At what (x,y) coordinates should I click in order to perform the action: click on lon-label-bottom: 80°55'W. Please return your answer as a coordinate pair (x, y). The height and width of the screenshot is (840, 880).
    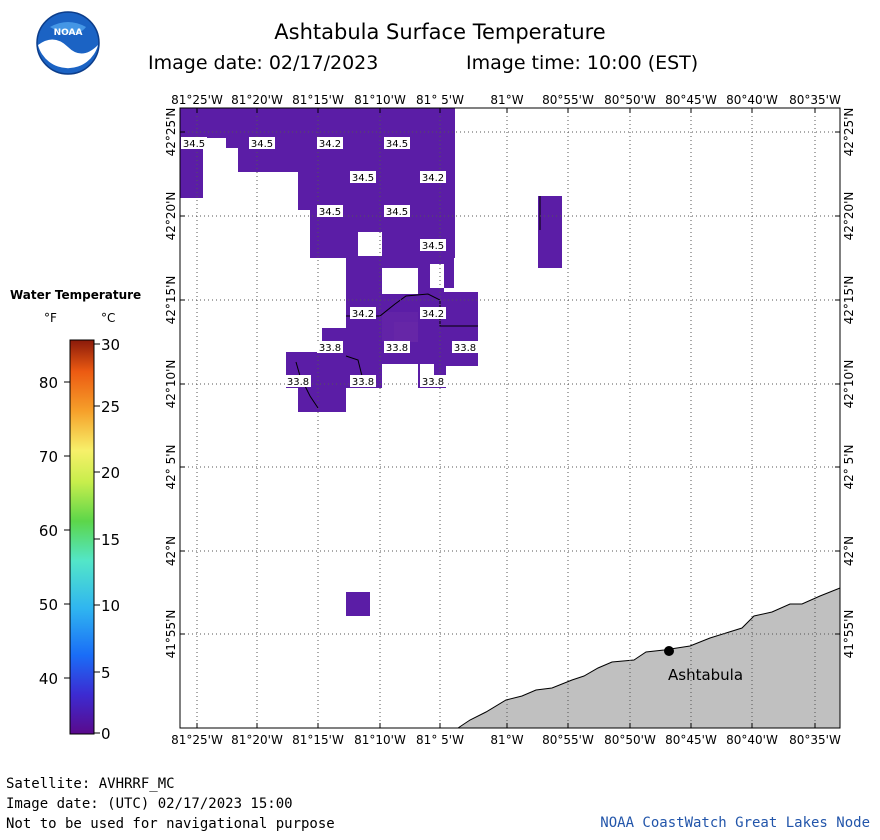
    Looking at the image, I should click on (568, 740).